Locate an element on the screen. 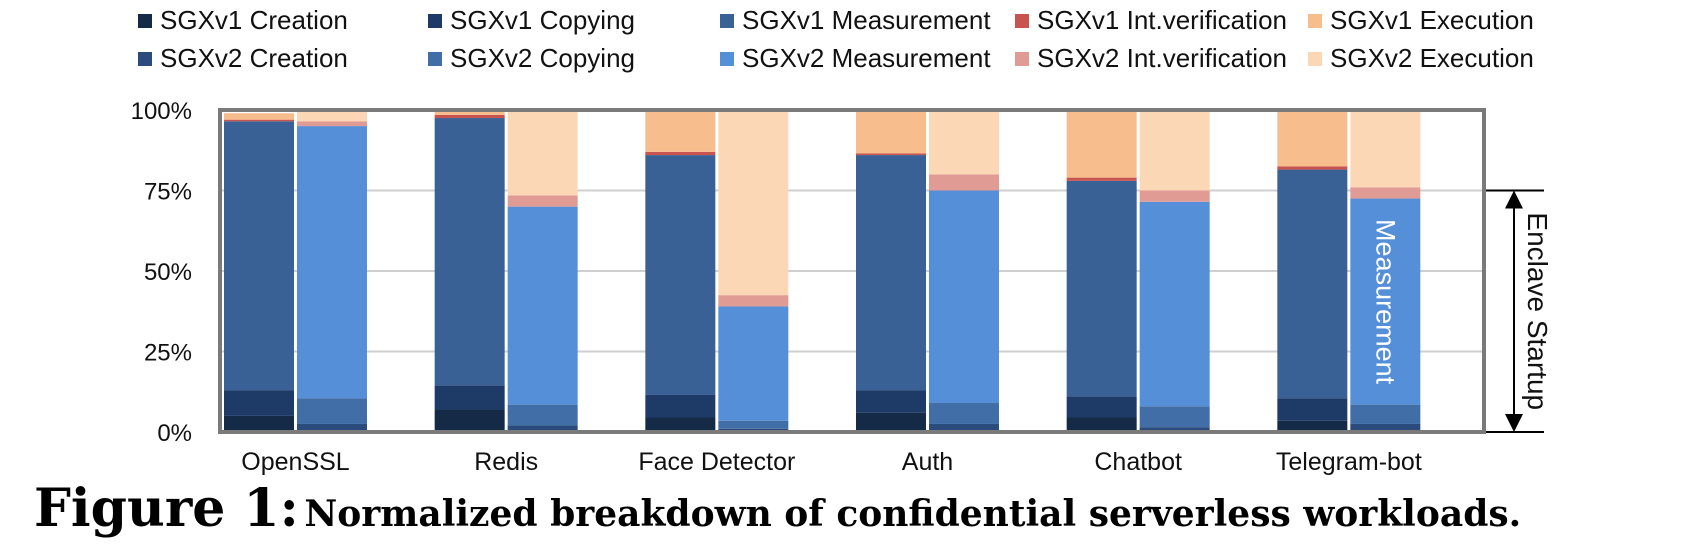 The height and width of the screenshot is (558, 1708). y-tick-label: 0% is located at coordinates (174, 433).